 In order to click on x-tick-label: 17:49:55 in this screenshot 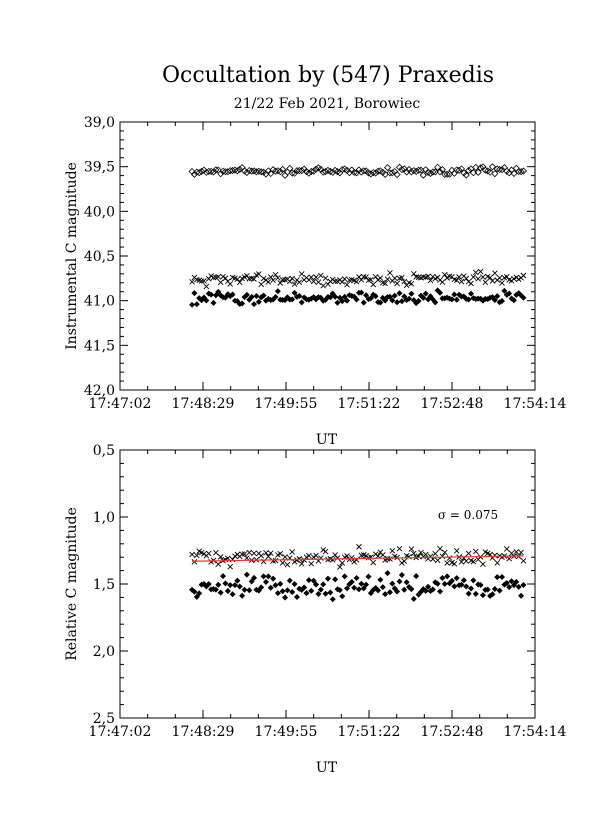, I will do `click(286, 732)`.